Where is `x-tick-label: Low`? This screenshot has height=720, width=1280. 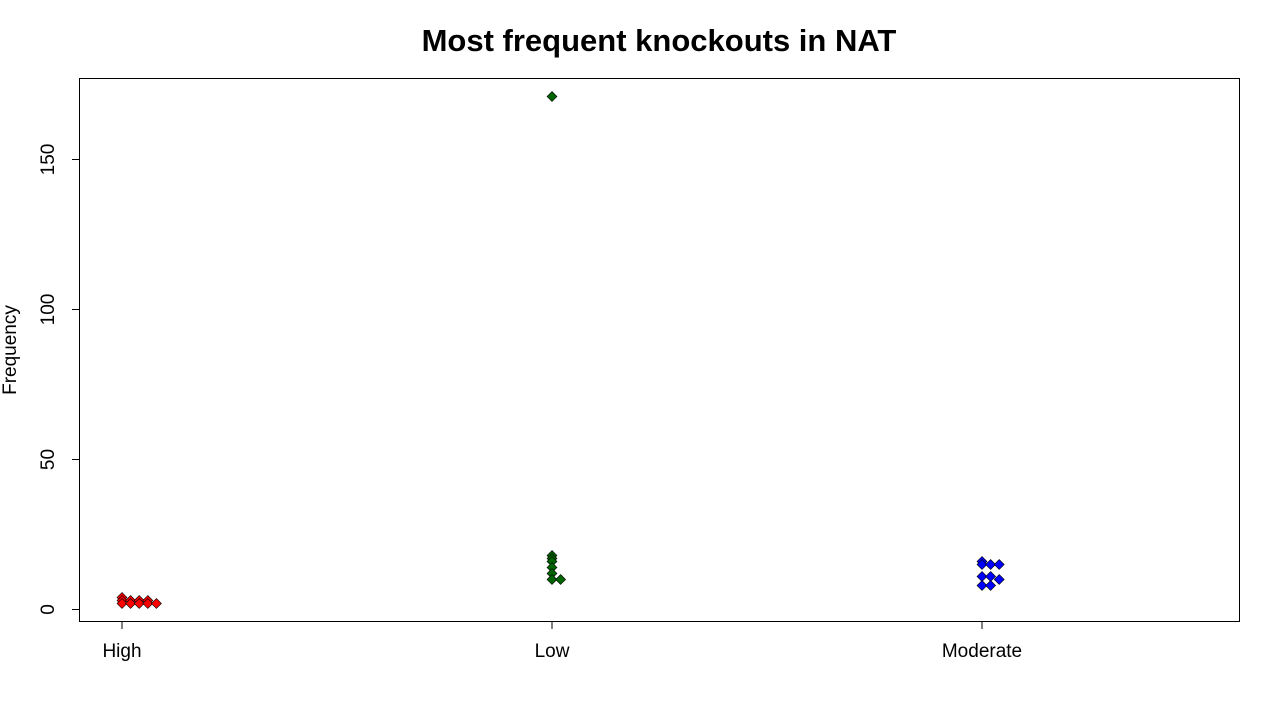 x-tick-label: Low is located at coordinates (552, 651).